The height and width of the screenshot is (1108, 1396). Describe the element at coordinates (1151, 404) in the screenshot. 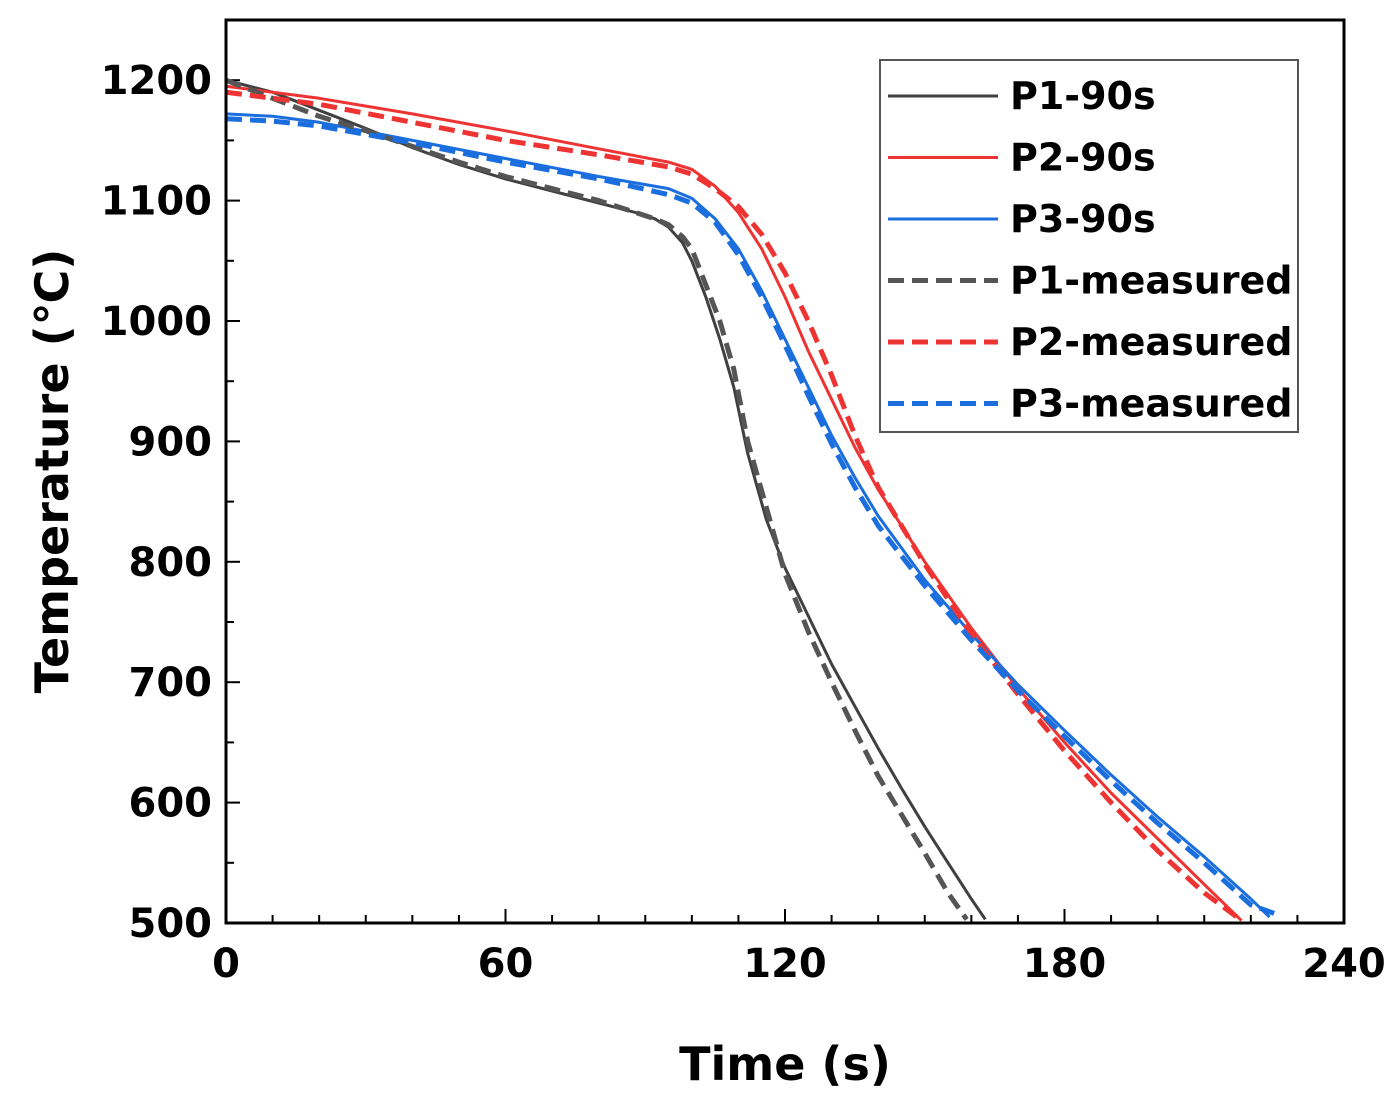

I see `legend-label: P3-measured` at that location.